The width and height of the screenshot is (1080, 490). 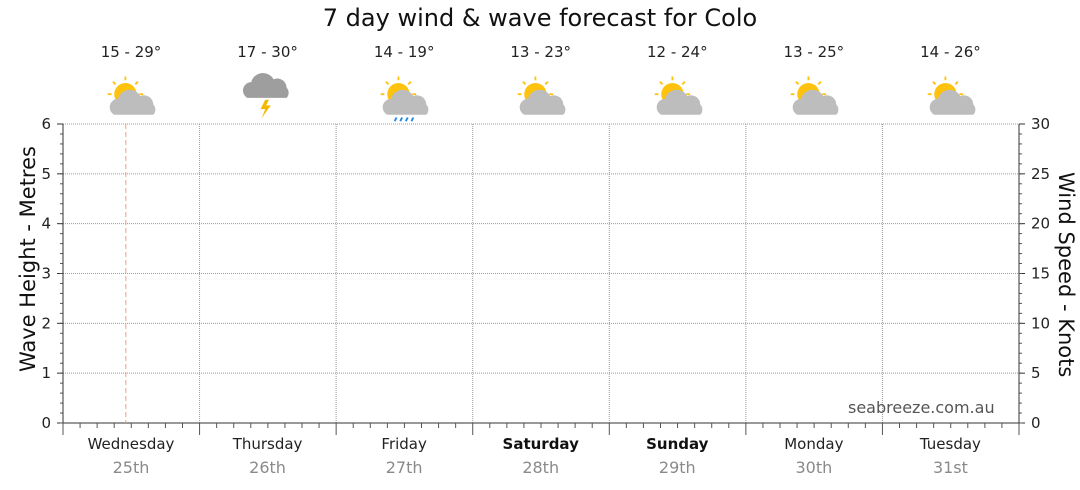 I want to click on x-date-label: 28th, so click(x=541, y=467).